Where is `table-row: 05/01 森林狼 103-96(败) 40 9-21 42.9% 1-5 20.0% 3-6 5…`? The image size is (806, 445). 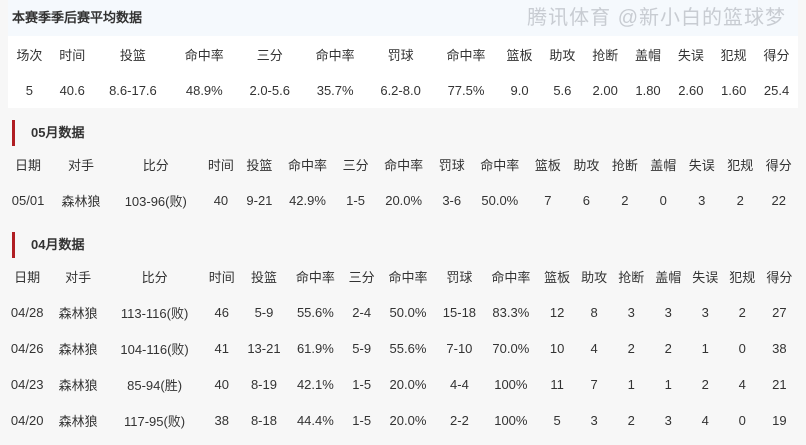 table-row: 05/01 森林狼 103-96(败) 40 9-21 42.9% 1-5 20.0% 3-6 5… is located at coordinates (401, 200).